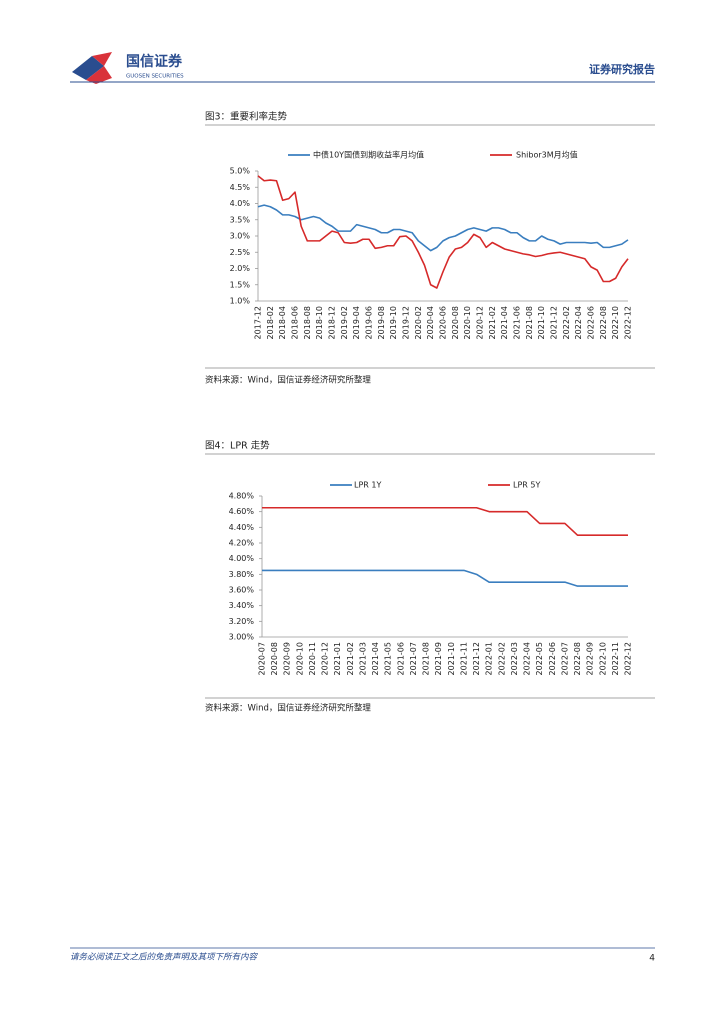  Describe the element at coordinates (368, 155) in the screenshot. I see `legend-label: 中债10Y国债到期收益率月均值` at that location.